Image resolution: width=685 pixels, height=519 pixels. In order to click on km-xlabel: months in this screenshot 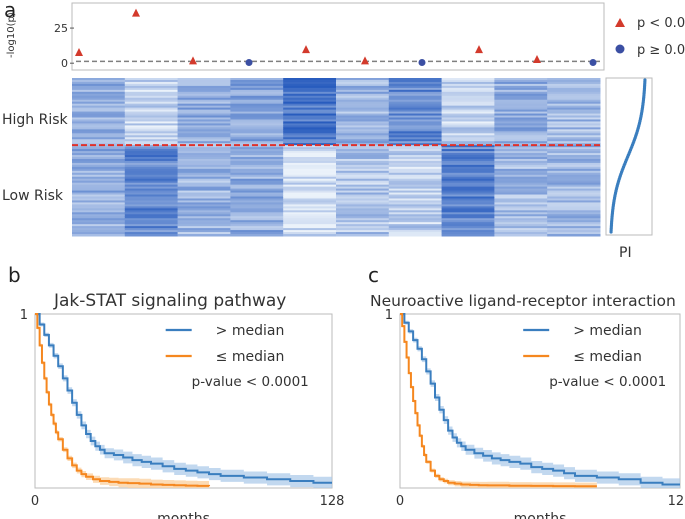, I will do `click(540, 515)`.